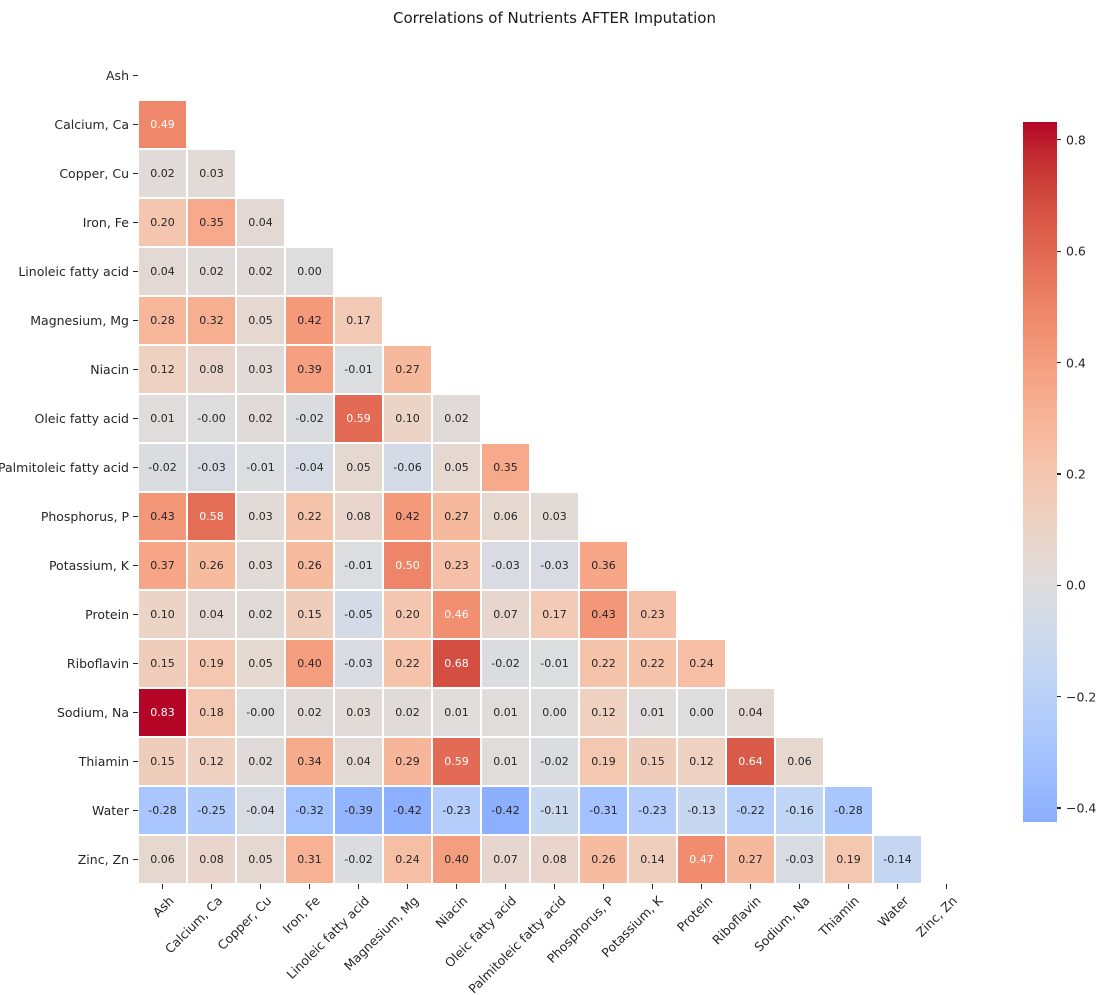 This screenshot has height=995, width=1110. I want to click on heatmap-cell: 0.37, so click(162, 565).